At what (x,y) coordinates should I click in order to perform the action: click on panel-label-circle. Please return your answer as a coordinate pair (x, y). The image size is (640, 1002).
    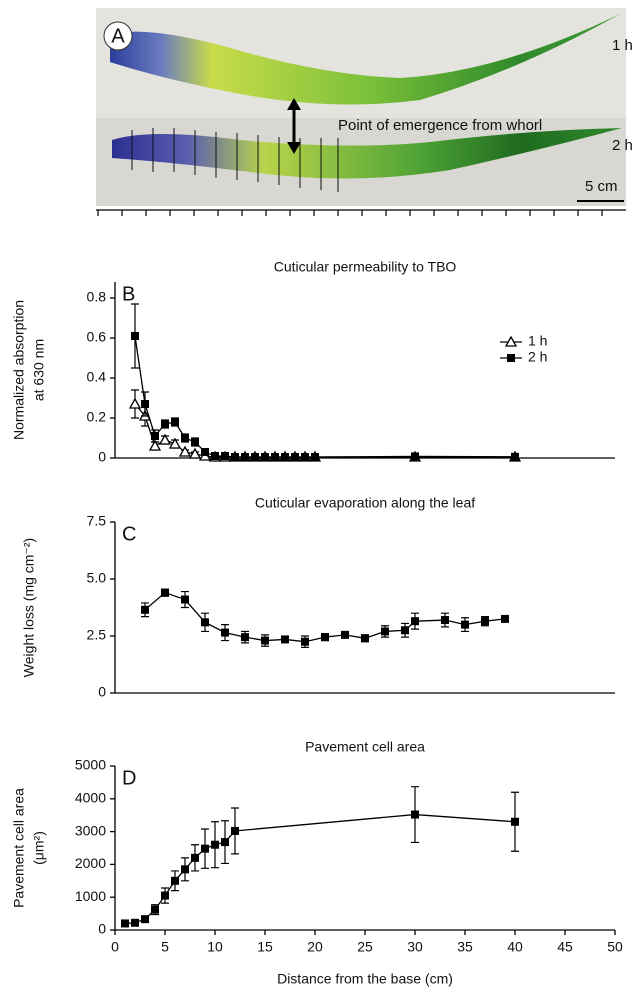
    Looking at the image, I should click on (118, 36).